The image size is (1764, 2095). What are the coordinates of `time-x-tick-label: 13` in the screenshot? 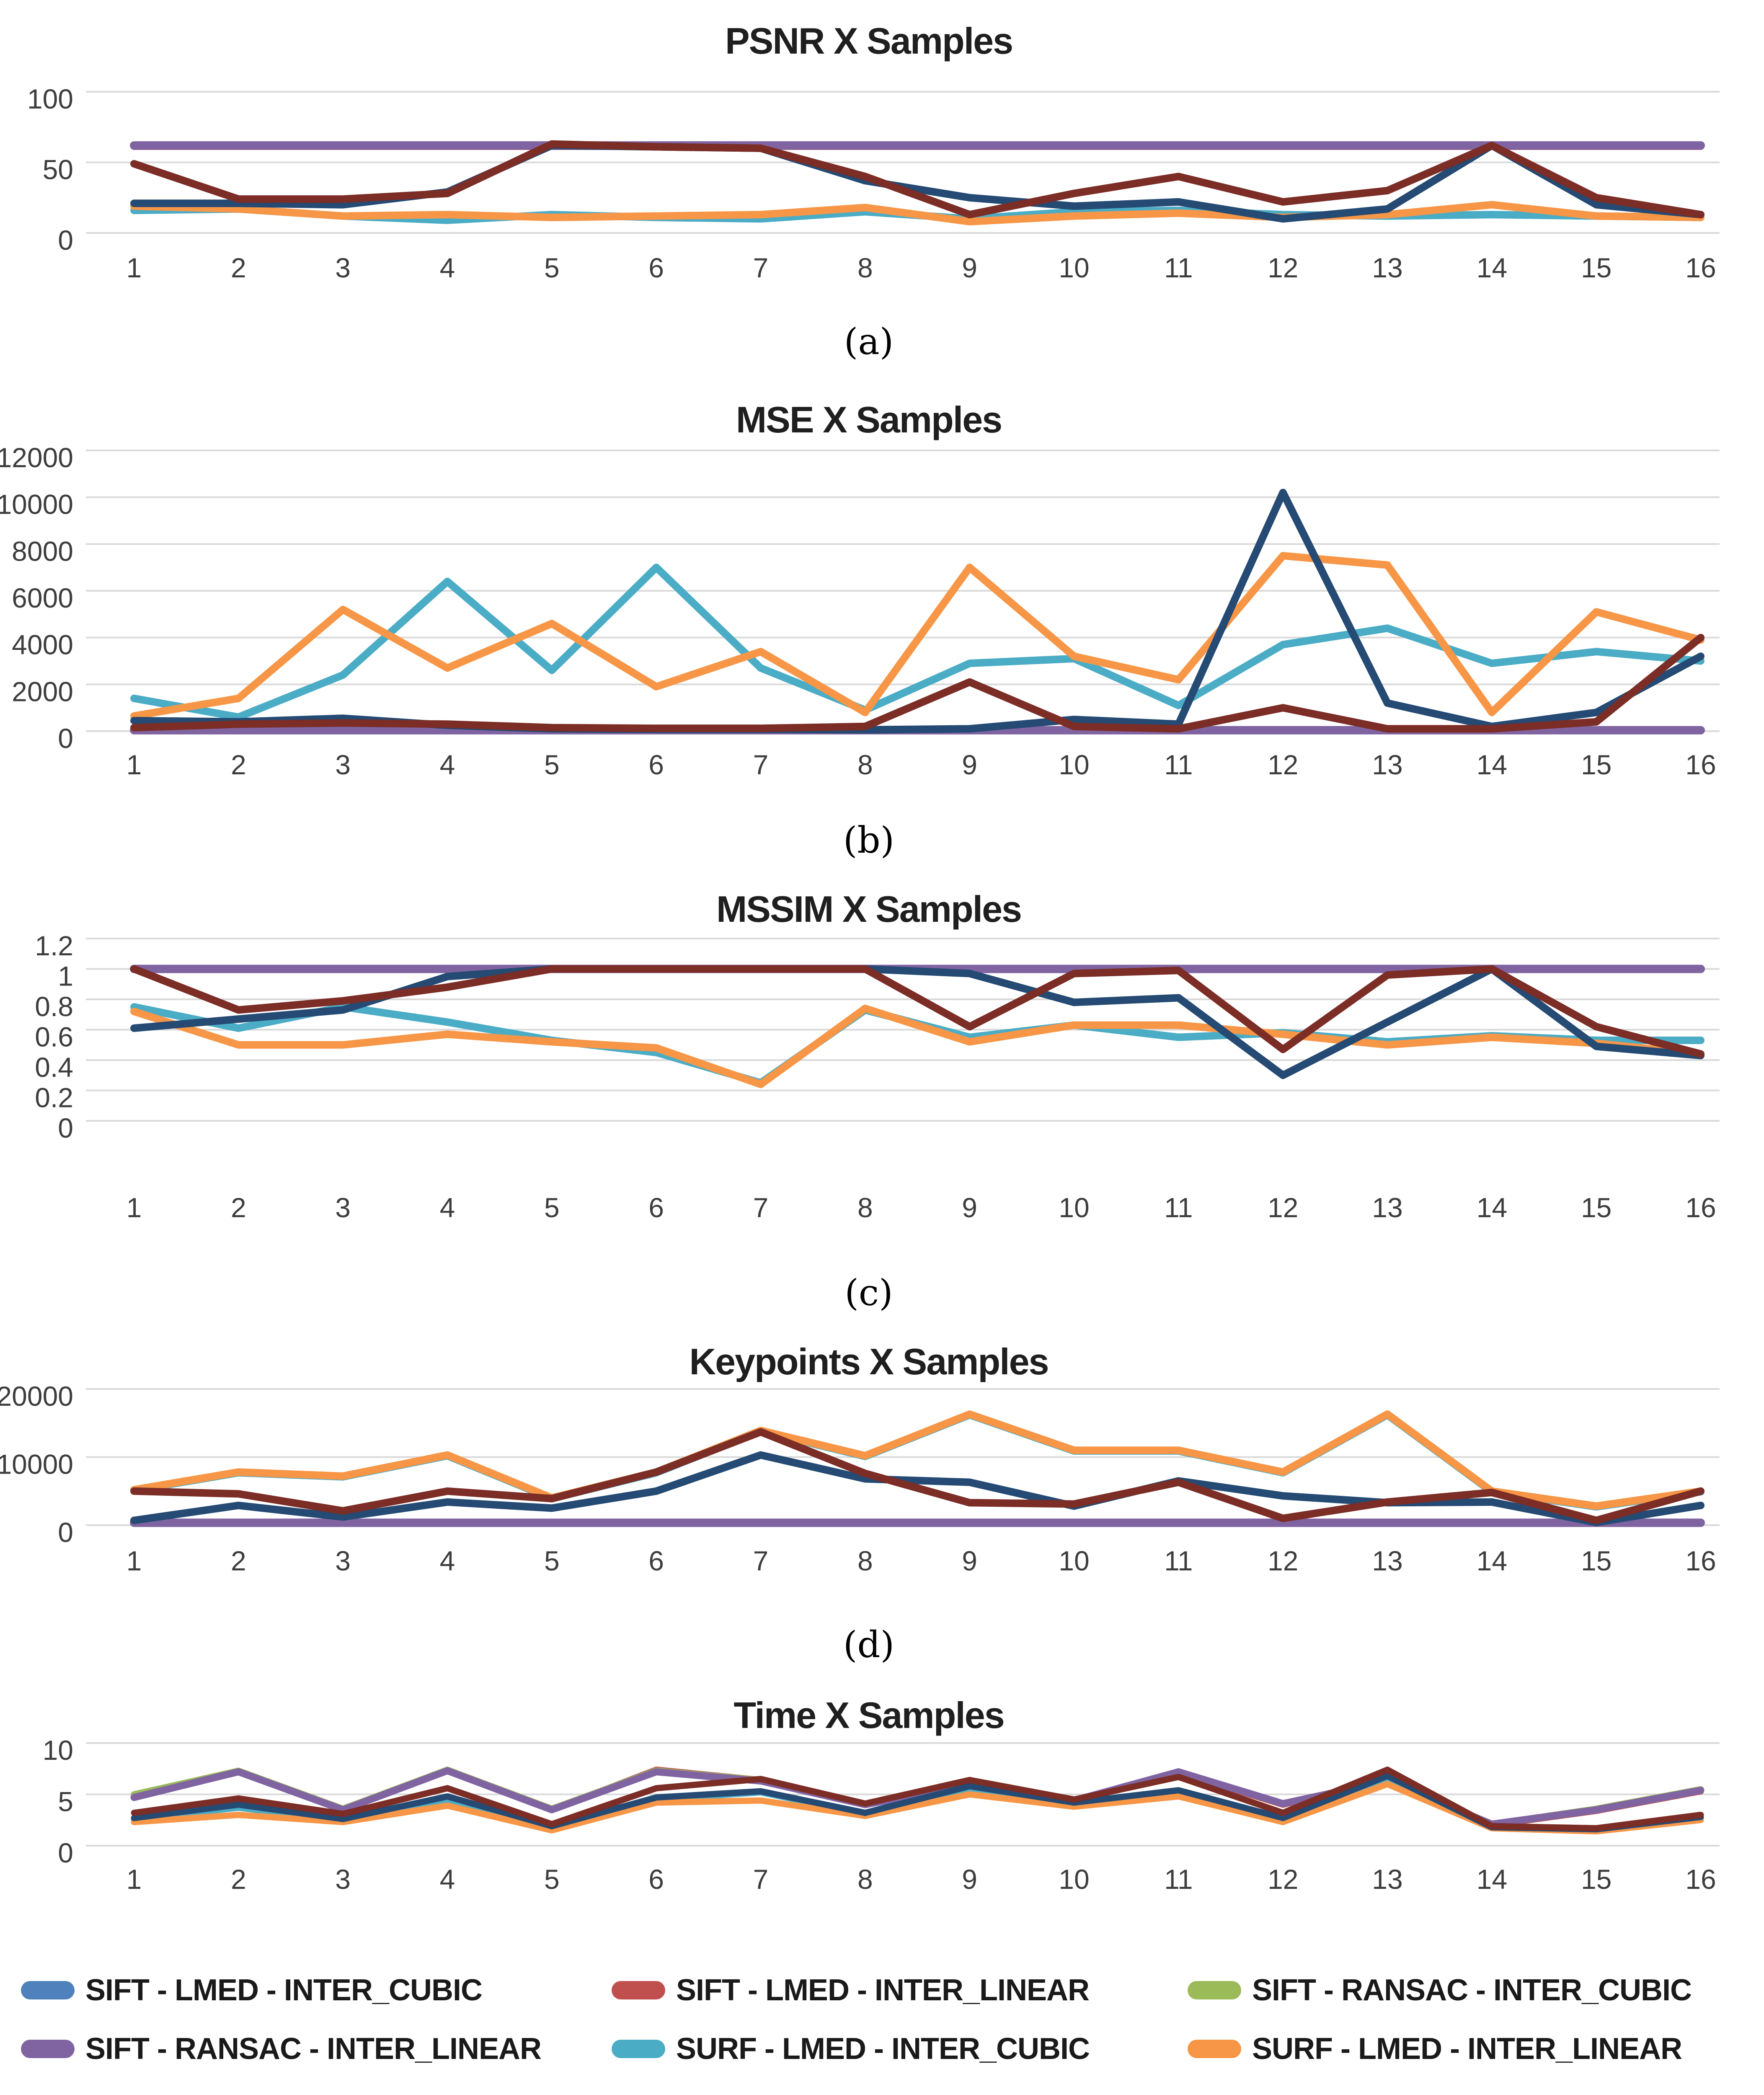 It's located at (1387, 1879).